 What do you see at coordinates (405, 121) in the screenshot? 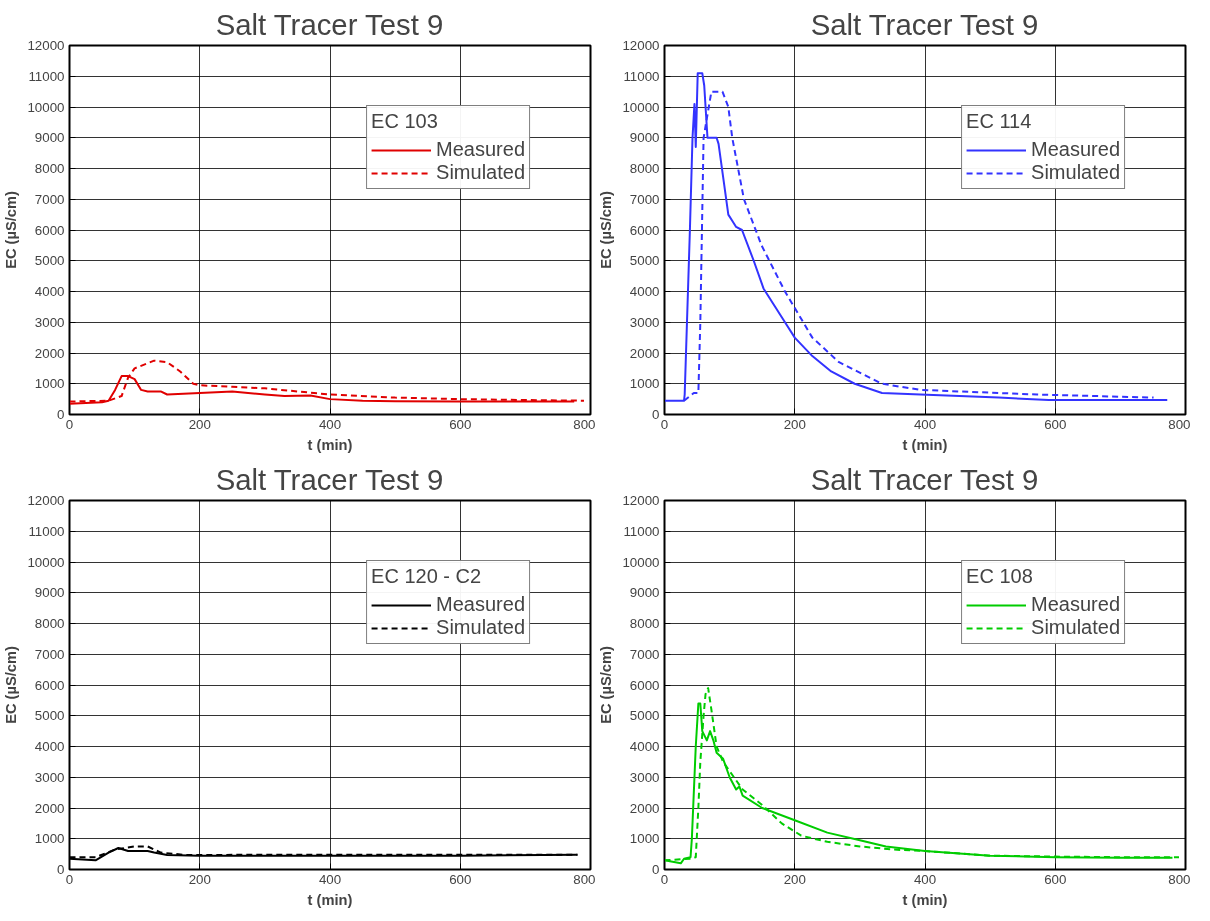
I see `legend-title: EC 103` at bounding box center [405, 121].